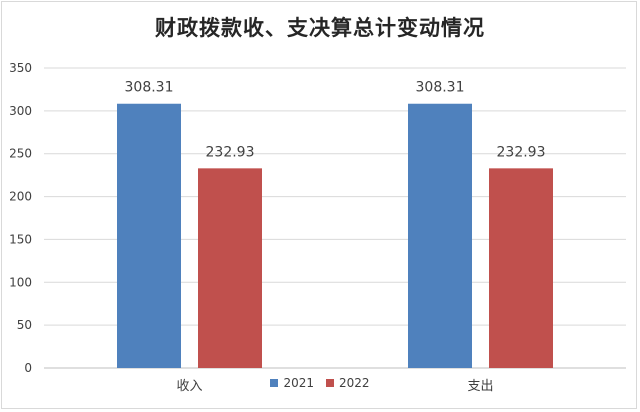 This screenshot has height=412, width=640. I want to click on legend-swatch-2022, so click(330, 383).